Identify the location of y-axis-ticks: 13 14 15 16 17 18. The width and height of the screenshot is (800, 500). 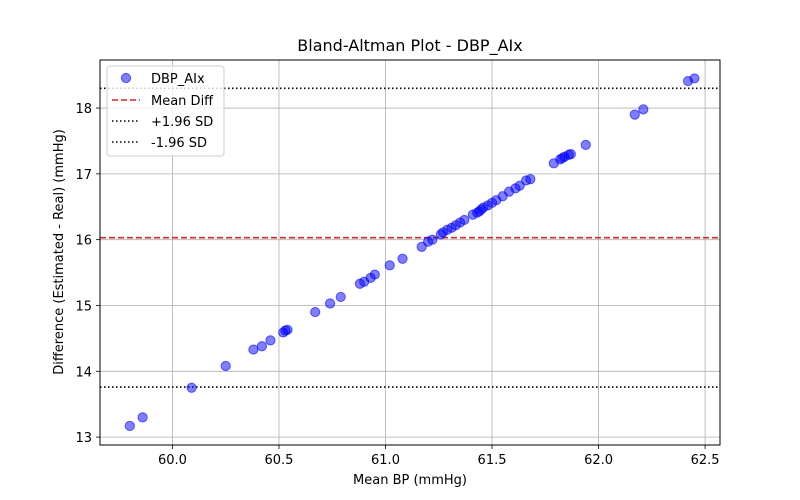
(87, 274).